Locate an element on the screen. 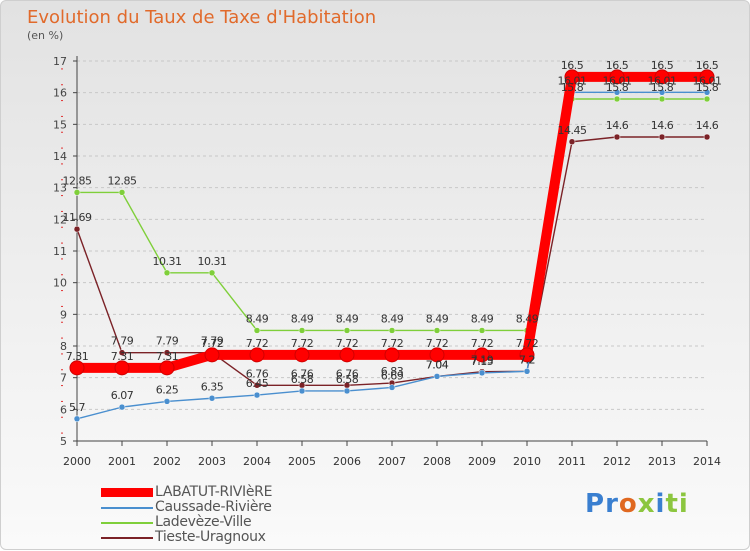 This screenshot has height=551, width=750. data-label: 12.85 is located at coordinates (122, 180).